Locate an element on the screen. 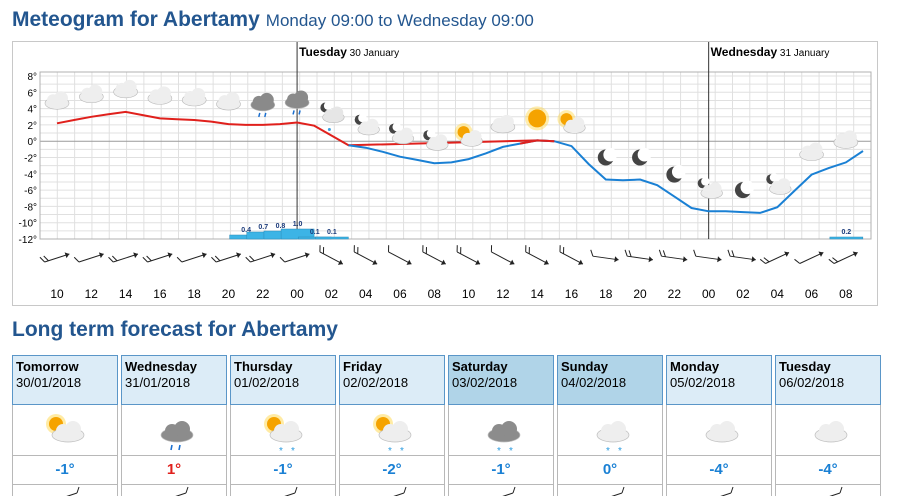 The width and height of the screenshot is (908, 496). forecast-day-header: Tomorrow 30/01/2018 is located at coordinates (65, 380).